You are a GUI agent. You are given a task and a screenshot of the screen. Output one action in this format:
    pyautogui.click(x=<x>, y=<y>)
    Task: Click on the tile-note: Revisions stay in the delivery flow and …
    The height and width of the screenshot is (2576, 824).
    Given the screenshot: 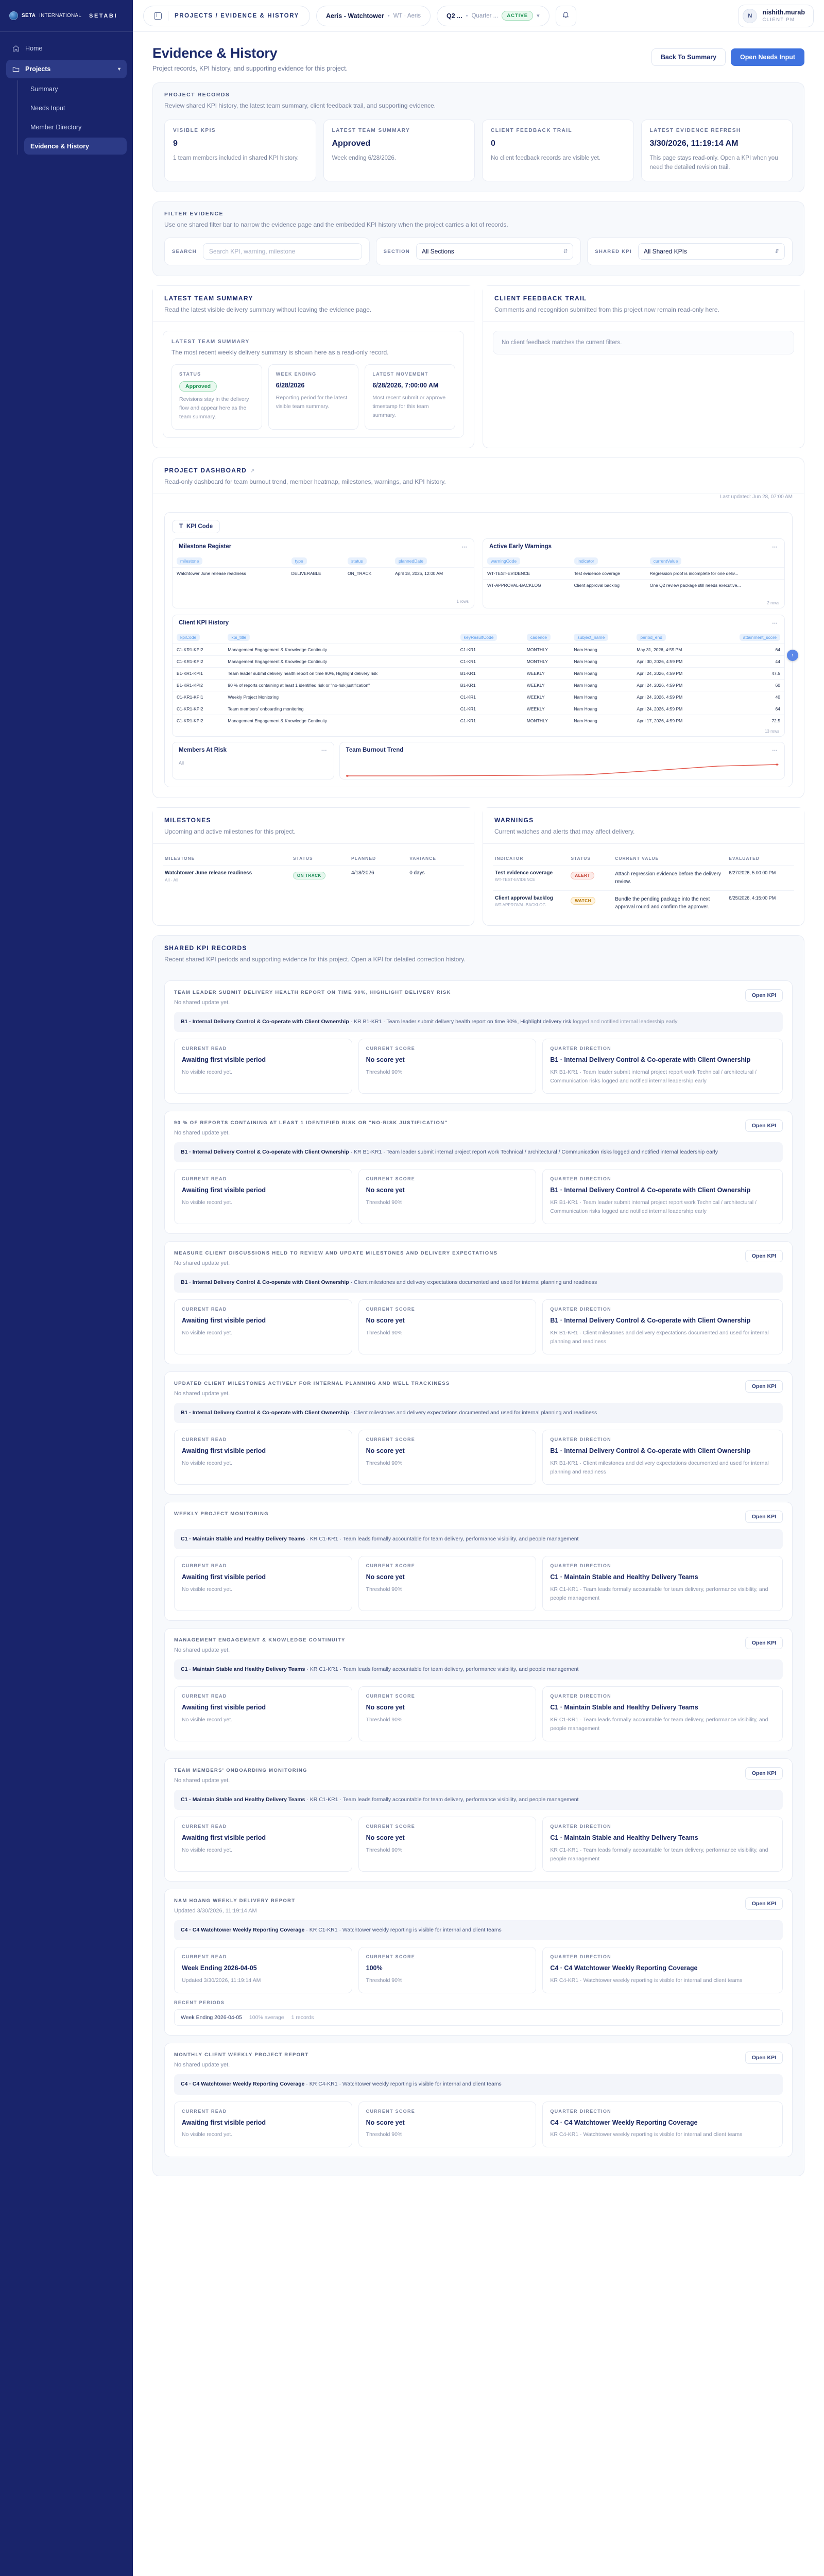 What is the action you would take?
    pyautogui.click(x=214, y=408)
    